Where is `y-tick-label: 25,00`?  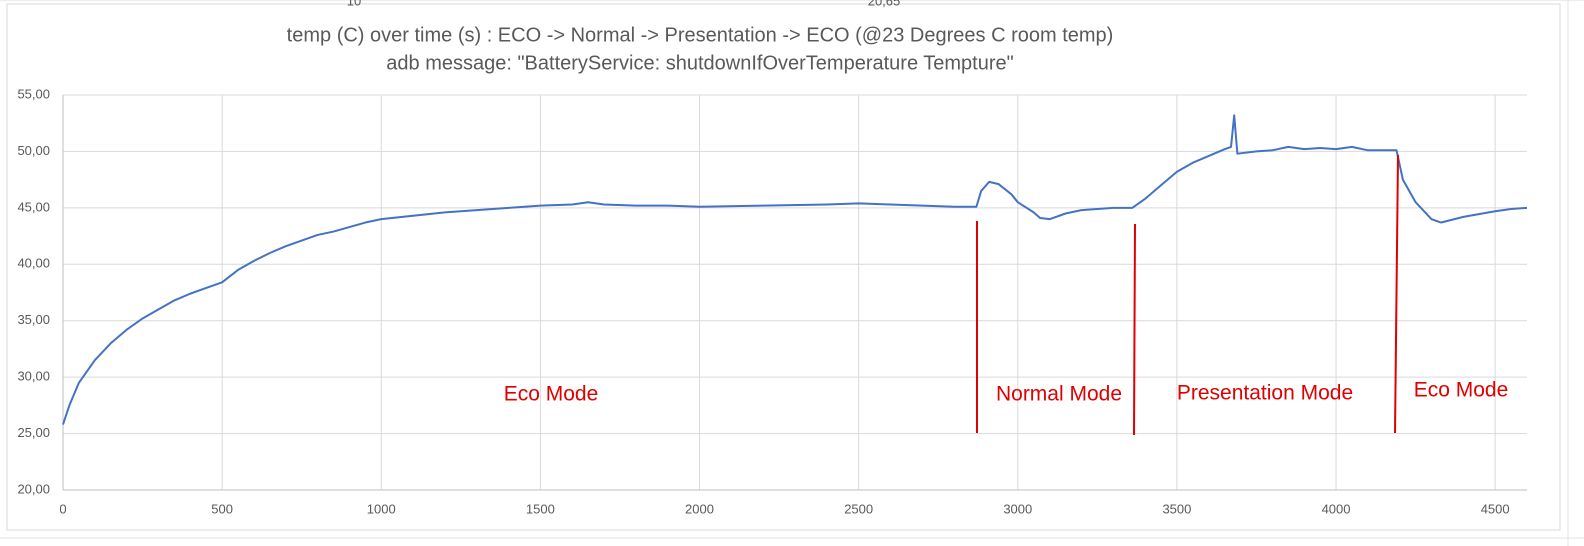
y-tick-label: 25,00 is located at coordinates (33, 432).